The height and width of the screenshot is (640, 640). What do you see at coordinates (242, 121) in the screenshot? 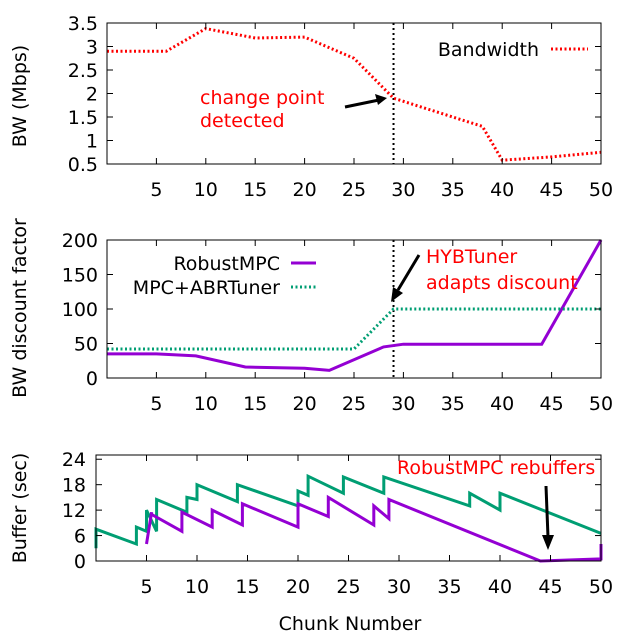
I see `panel1-annotation-line2: detected` at bounding box center [242, 121].